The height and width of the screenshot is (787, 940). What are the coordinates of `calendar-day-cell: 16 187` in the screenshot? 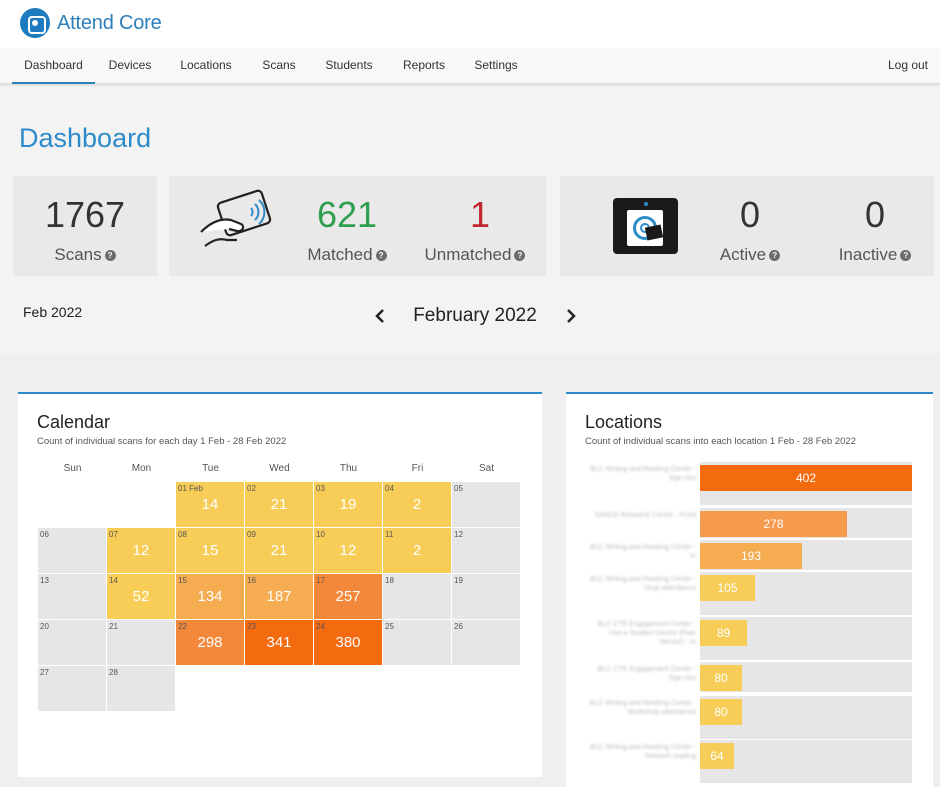 It's located at (279, 596).